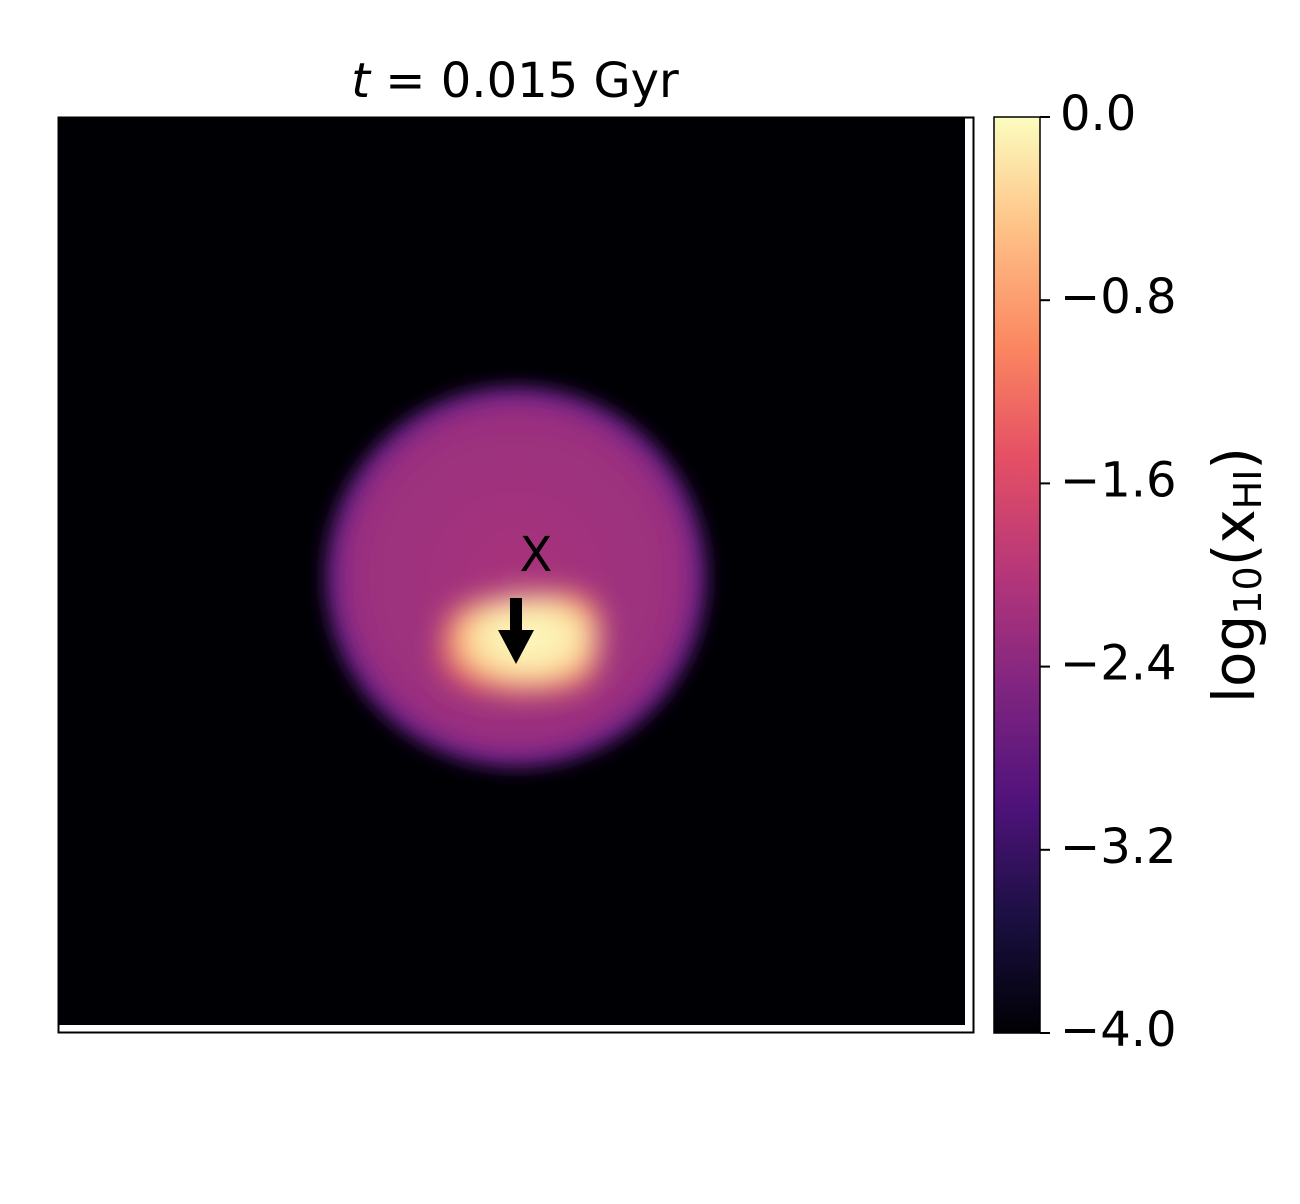 This screenshot has height=1204, width=1300. What do you see at coordinates (1017, 575) in the screenshot?
I see `colorbar` at bounding box center [1017, 575].